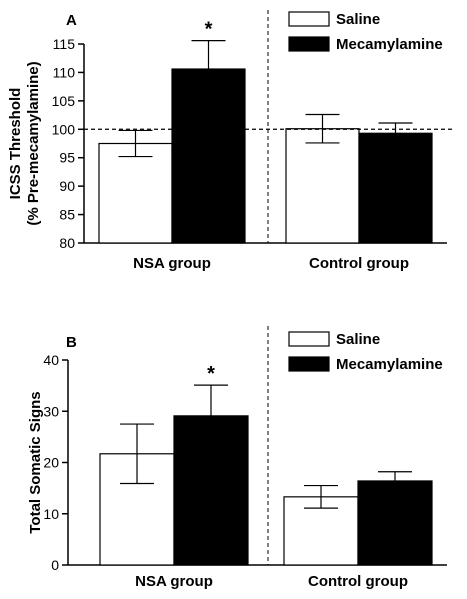 The image size is (467, 599). Describe the element at coordinates (35, 462) in the screenshot. I see `y-axis-label: Total Somatic Signs` at that location.